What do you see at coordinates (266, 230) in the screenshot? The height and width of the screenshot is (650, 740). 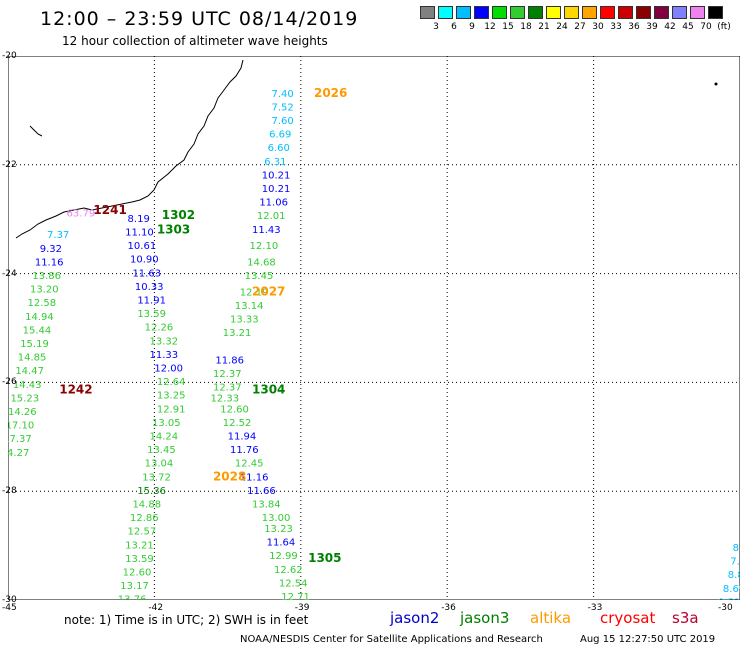 I see `wave-height-value: 11.43` at bounding box center [266, 230].